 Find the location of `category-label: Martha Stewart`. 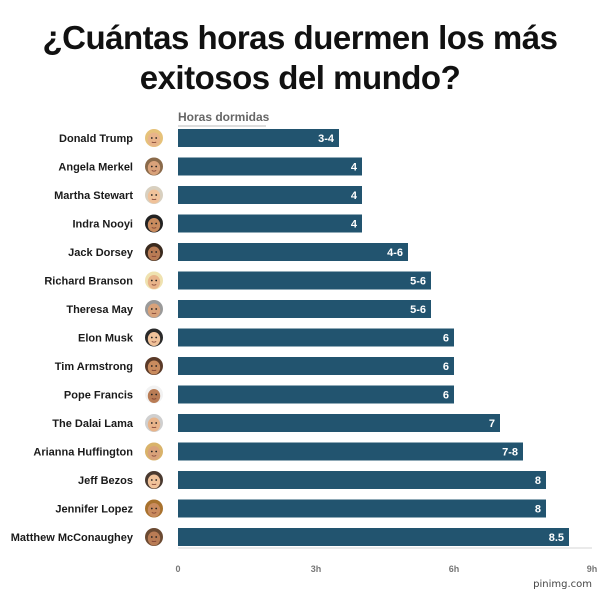

category-label: Martha Stewart is located at coordinates (93, 196).